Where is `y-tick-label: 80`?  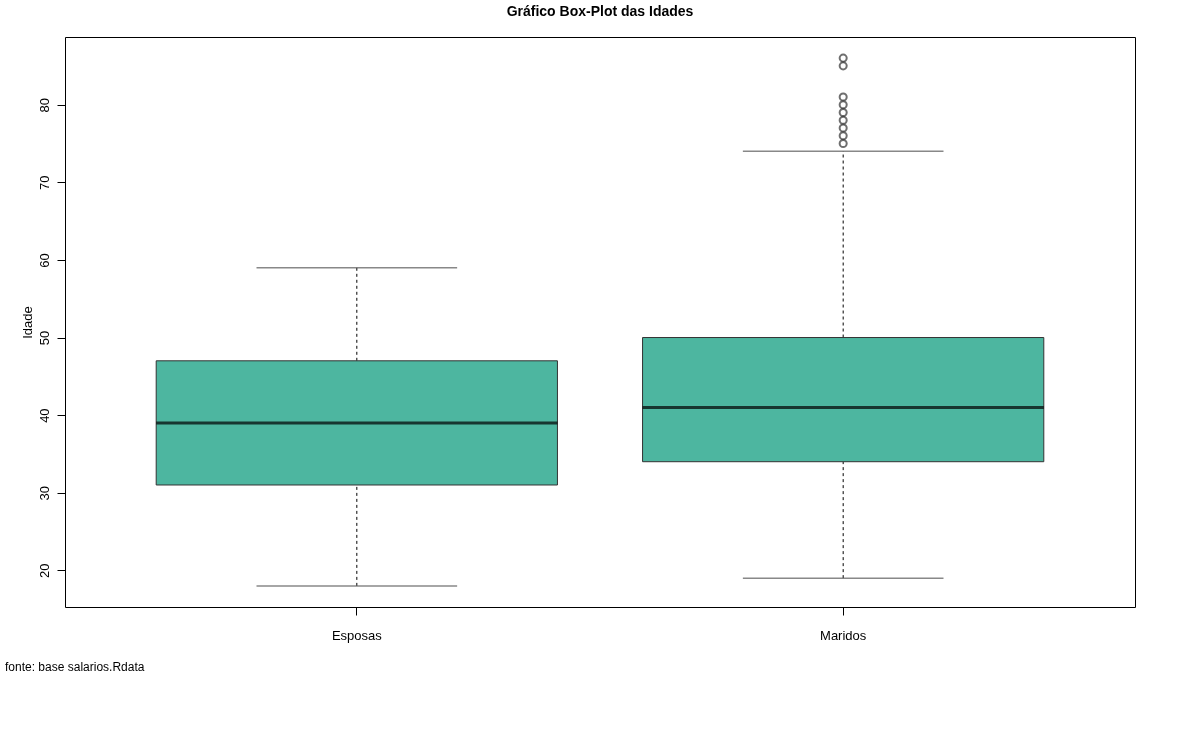
y-tick-label: 80 is located at coordinates (44, 105).